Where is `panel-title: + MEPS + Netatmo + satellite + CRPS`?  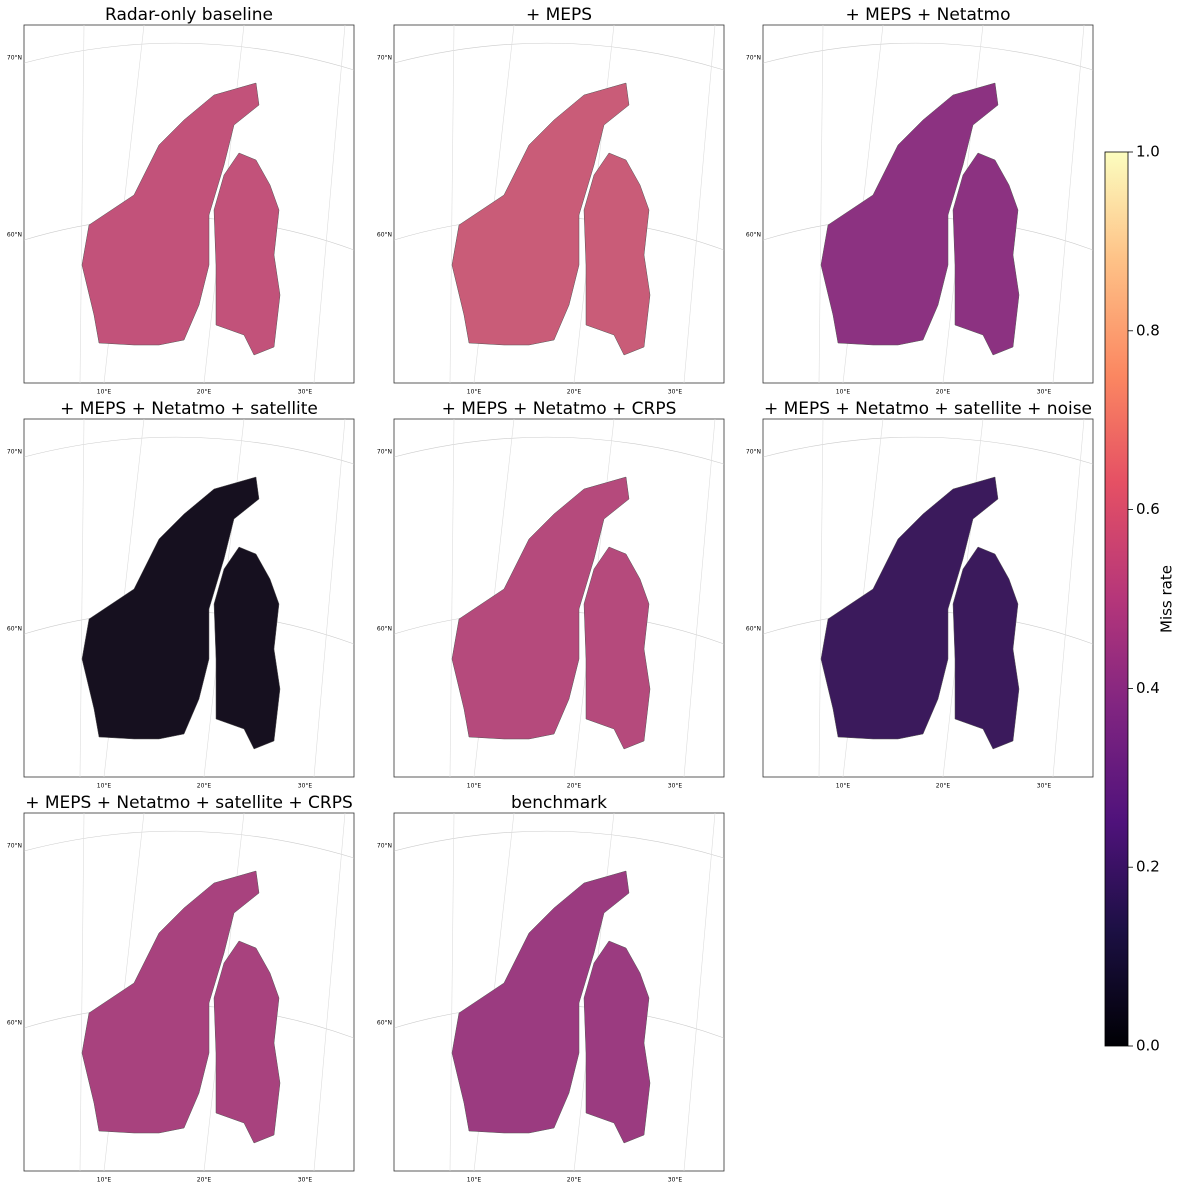
panel-title: + MEPS + Netatmo + satellite + CRPS is located at coordinates (189, 803).